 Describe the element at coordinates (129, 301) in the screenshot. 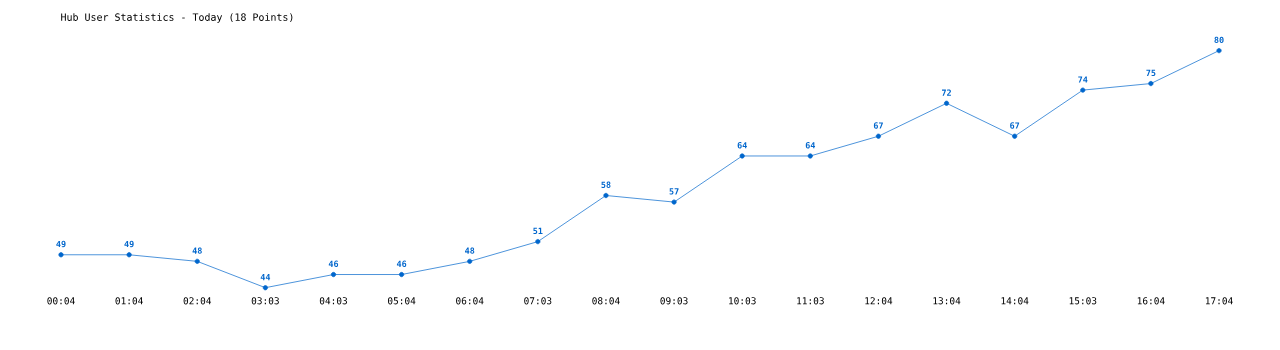

I see `x-tick-label: 01:04` at that location.